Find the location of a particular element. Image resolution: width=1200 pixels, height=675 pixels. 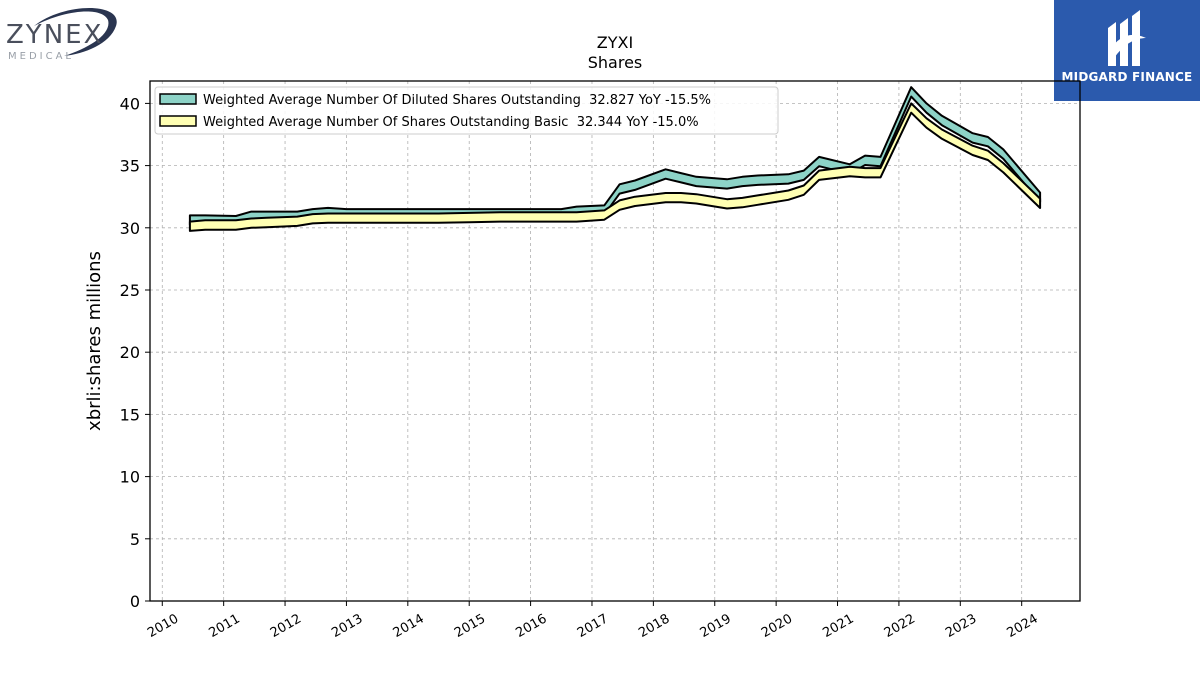

x-tick-label: 2010 is located at coordinates (163, 626).